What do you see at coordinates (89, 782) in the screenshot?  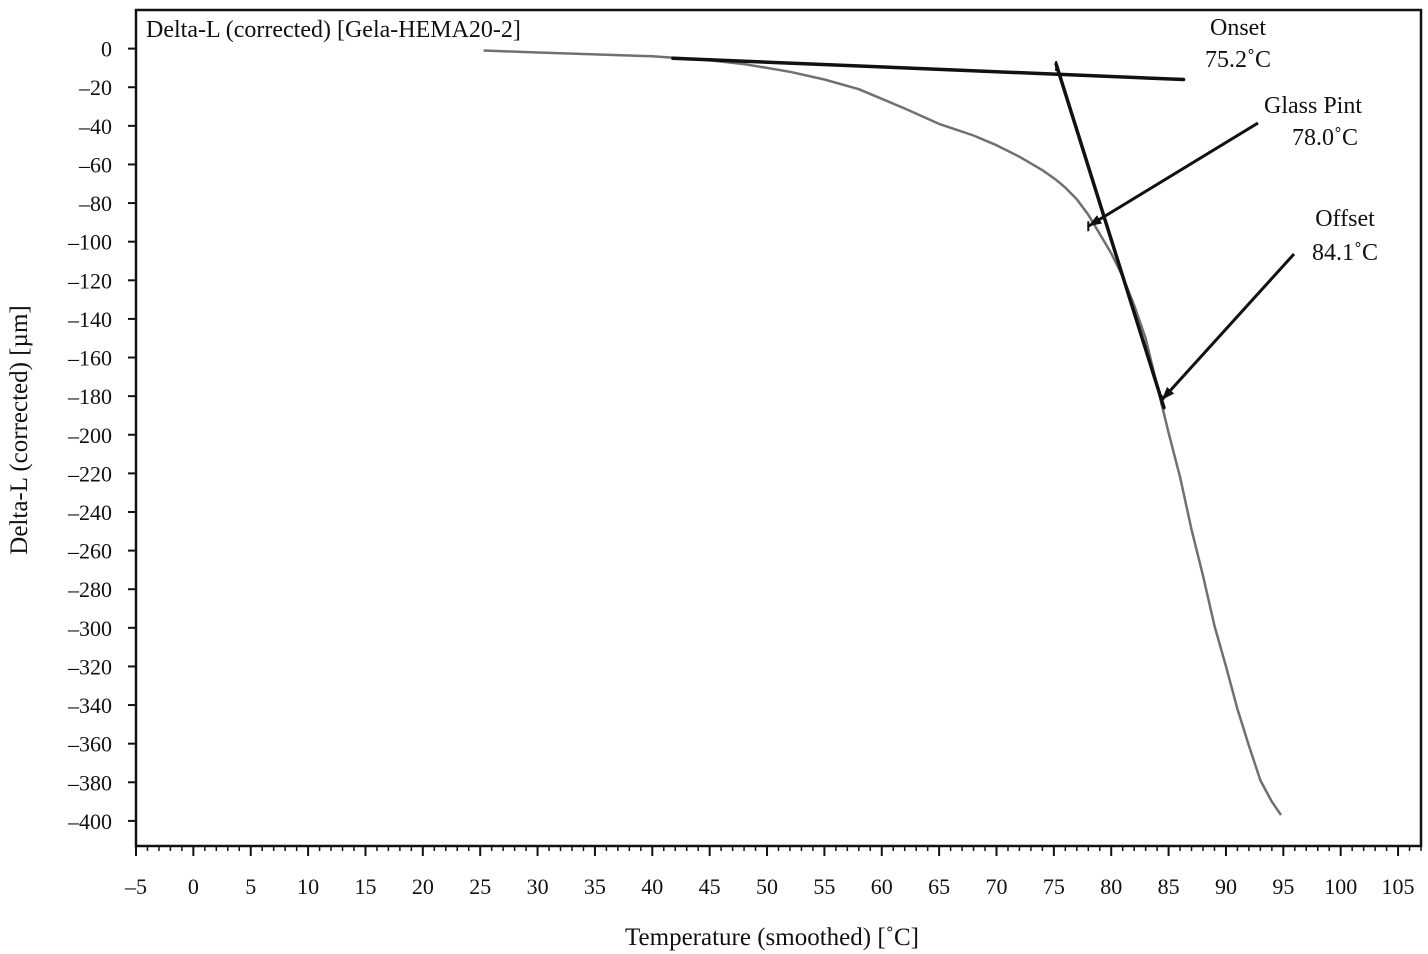 I see `y-tick-label: –380` at bounding box center [89, 782].